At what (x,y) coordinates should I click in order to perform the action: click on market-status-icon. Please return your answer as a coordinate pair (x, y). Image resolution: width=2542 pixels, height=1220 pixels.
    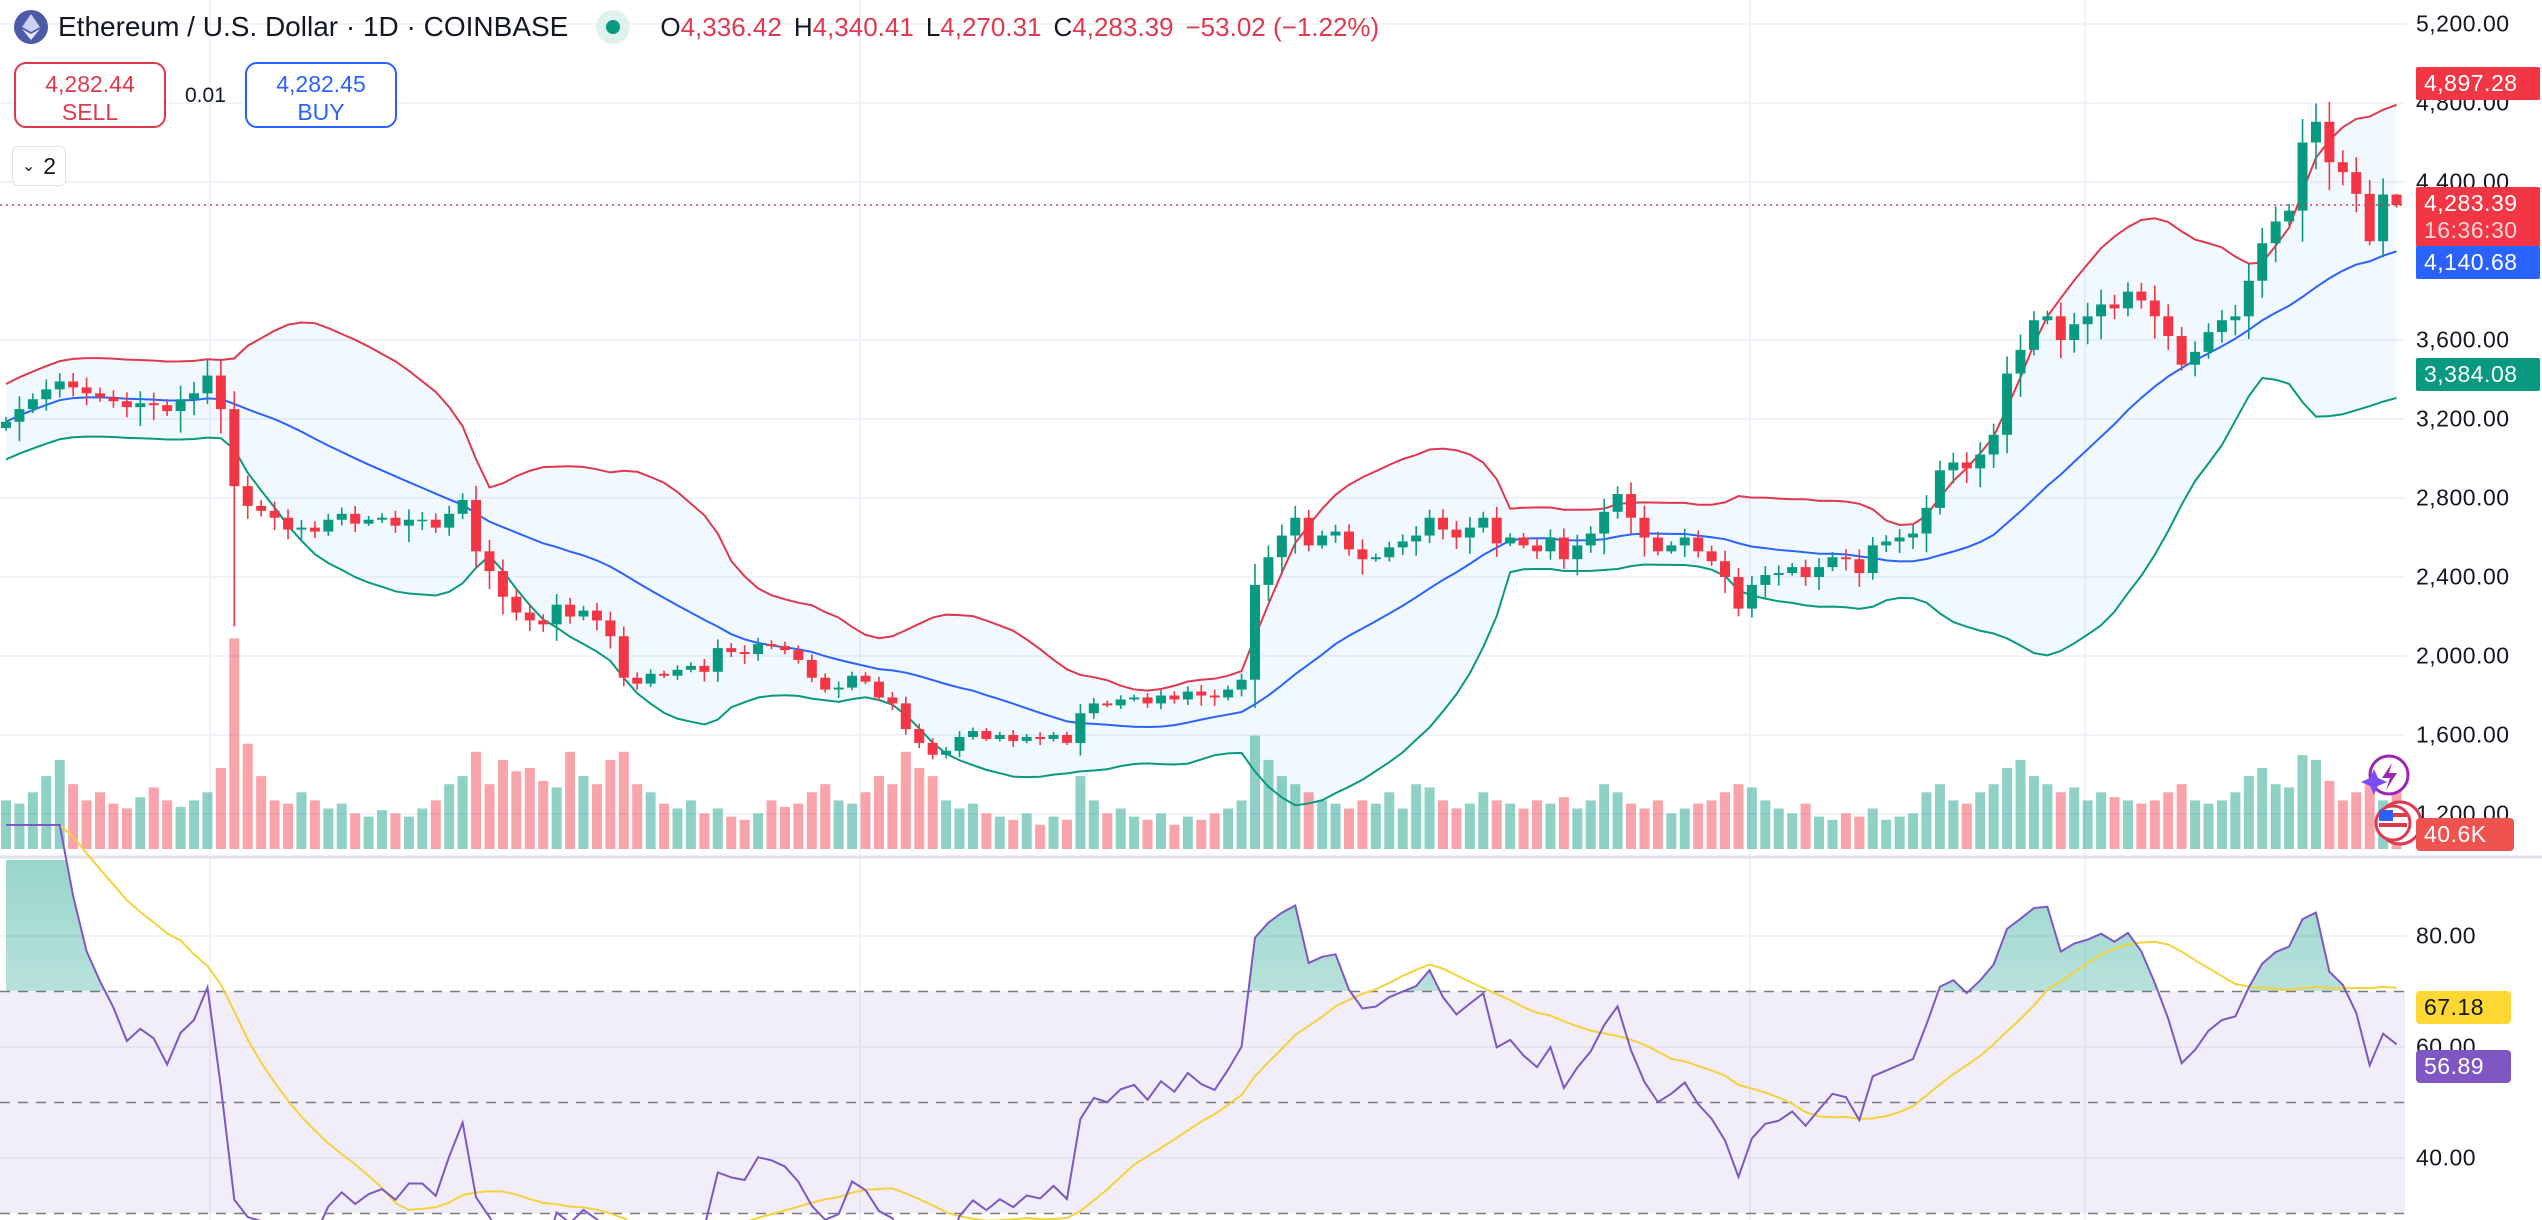
    Looking at the image, I should click on (613, 27).